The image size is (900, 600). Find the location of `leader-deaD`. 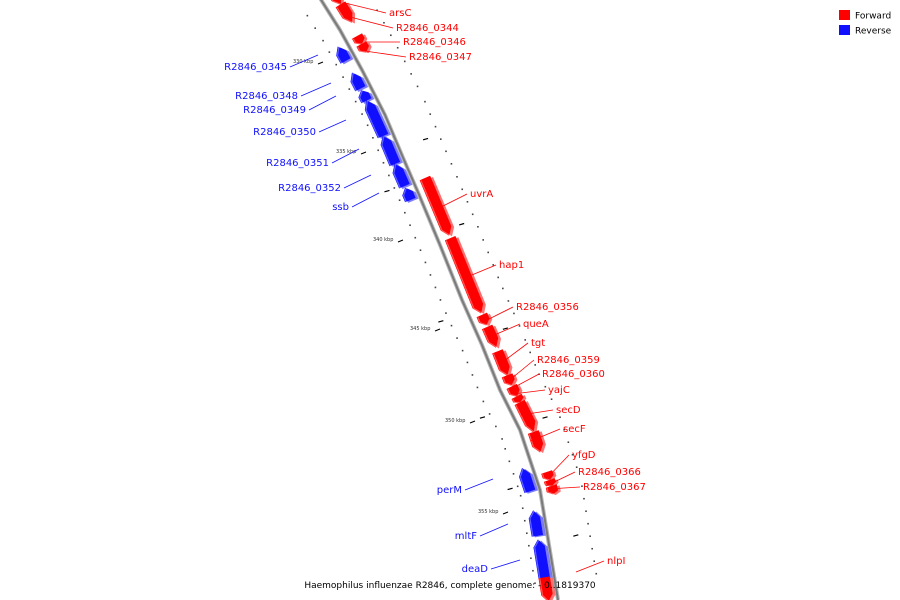

leader-deaD is located at coordinates (505, 564).